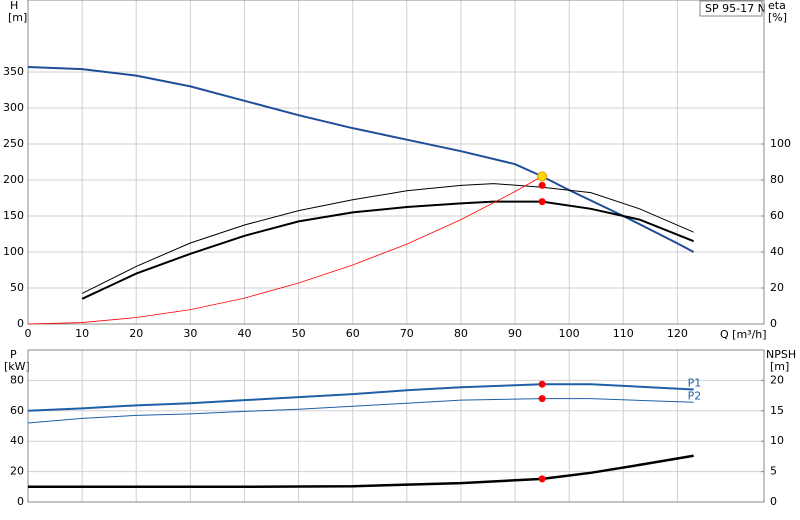  I want to click on y-axis-title: P, so click(13, 354).